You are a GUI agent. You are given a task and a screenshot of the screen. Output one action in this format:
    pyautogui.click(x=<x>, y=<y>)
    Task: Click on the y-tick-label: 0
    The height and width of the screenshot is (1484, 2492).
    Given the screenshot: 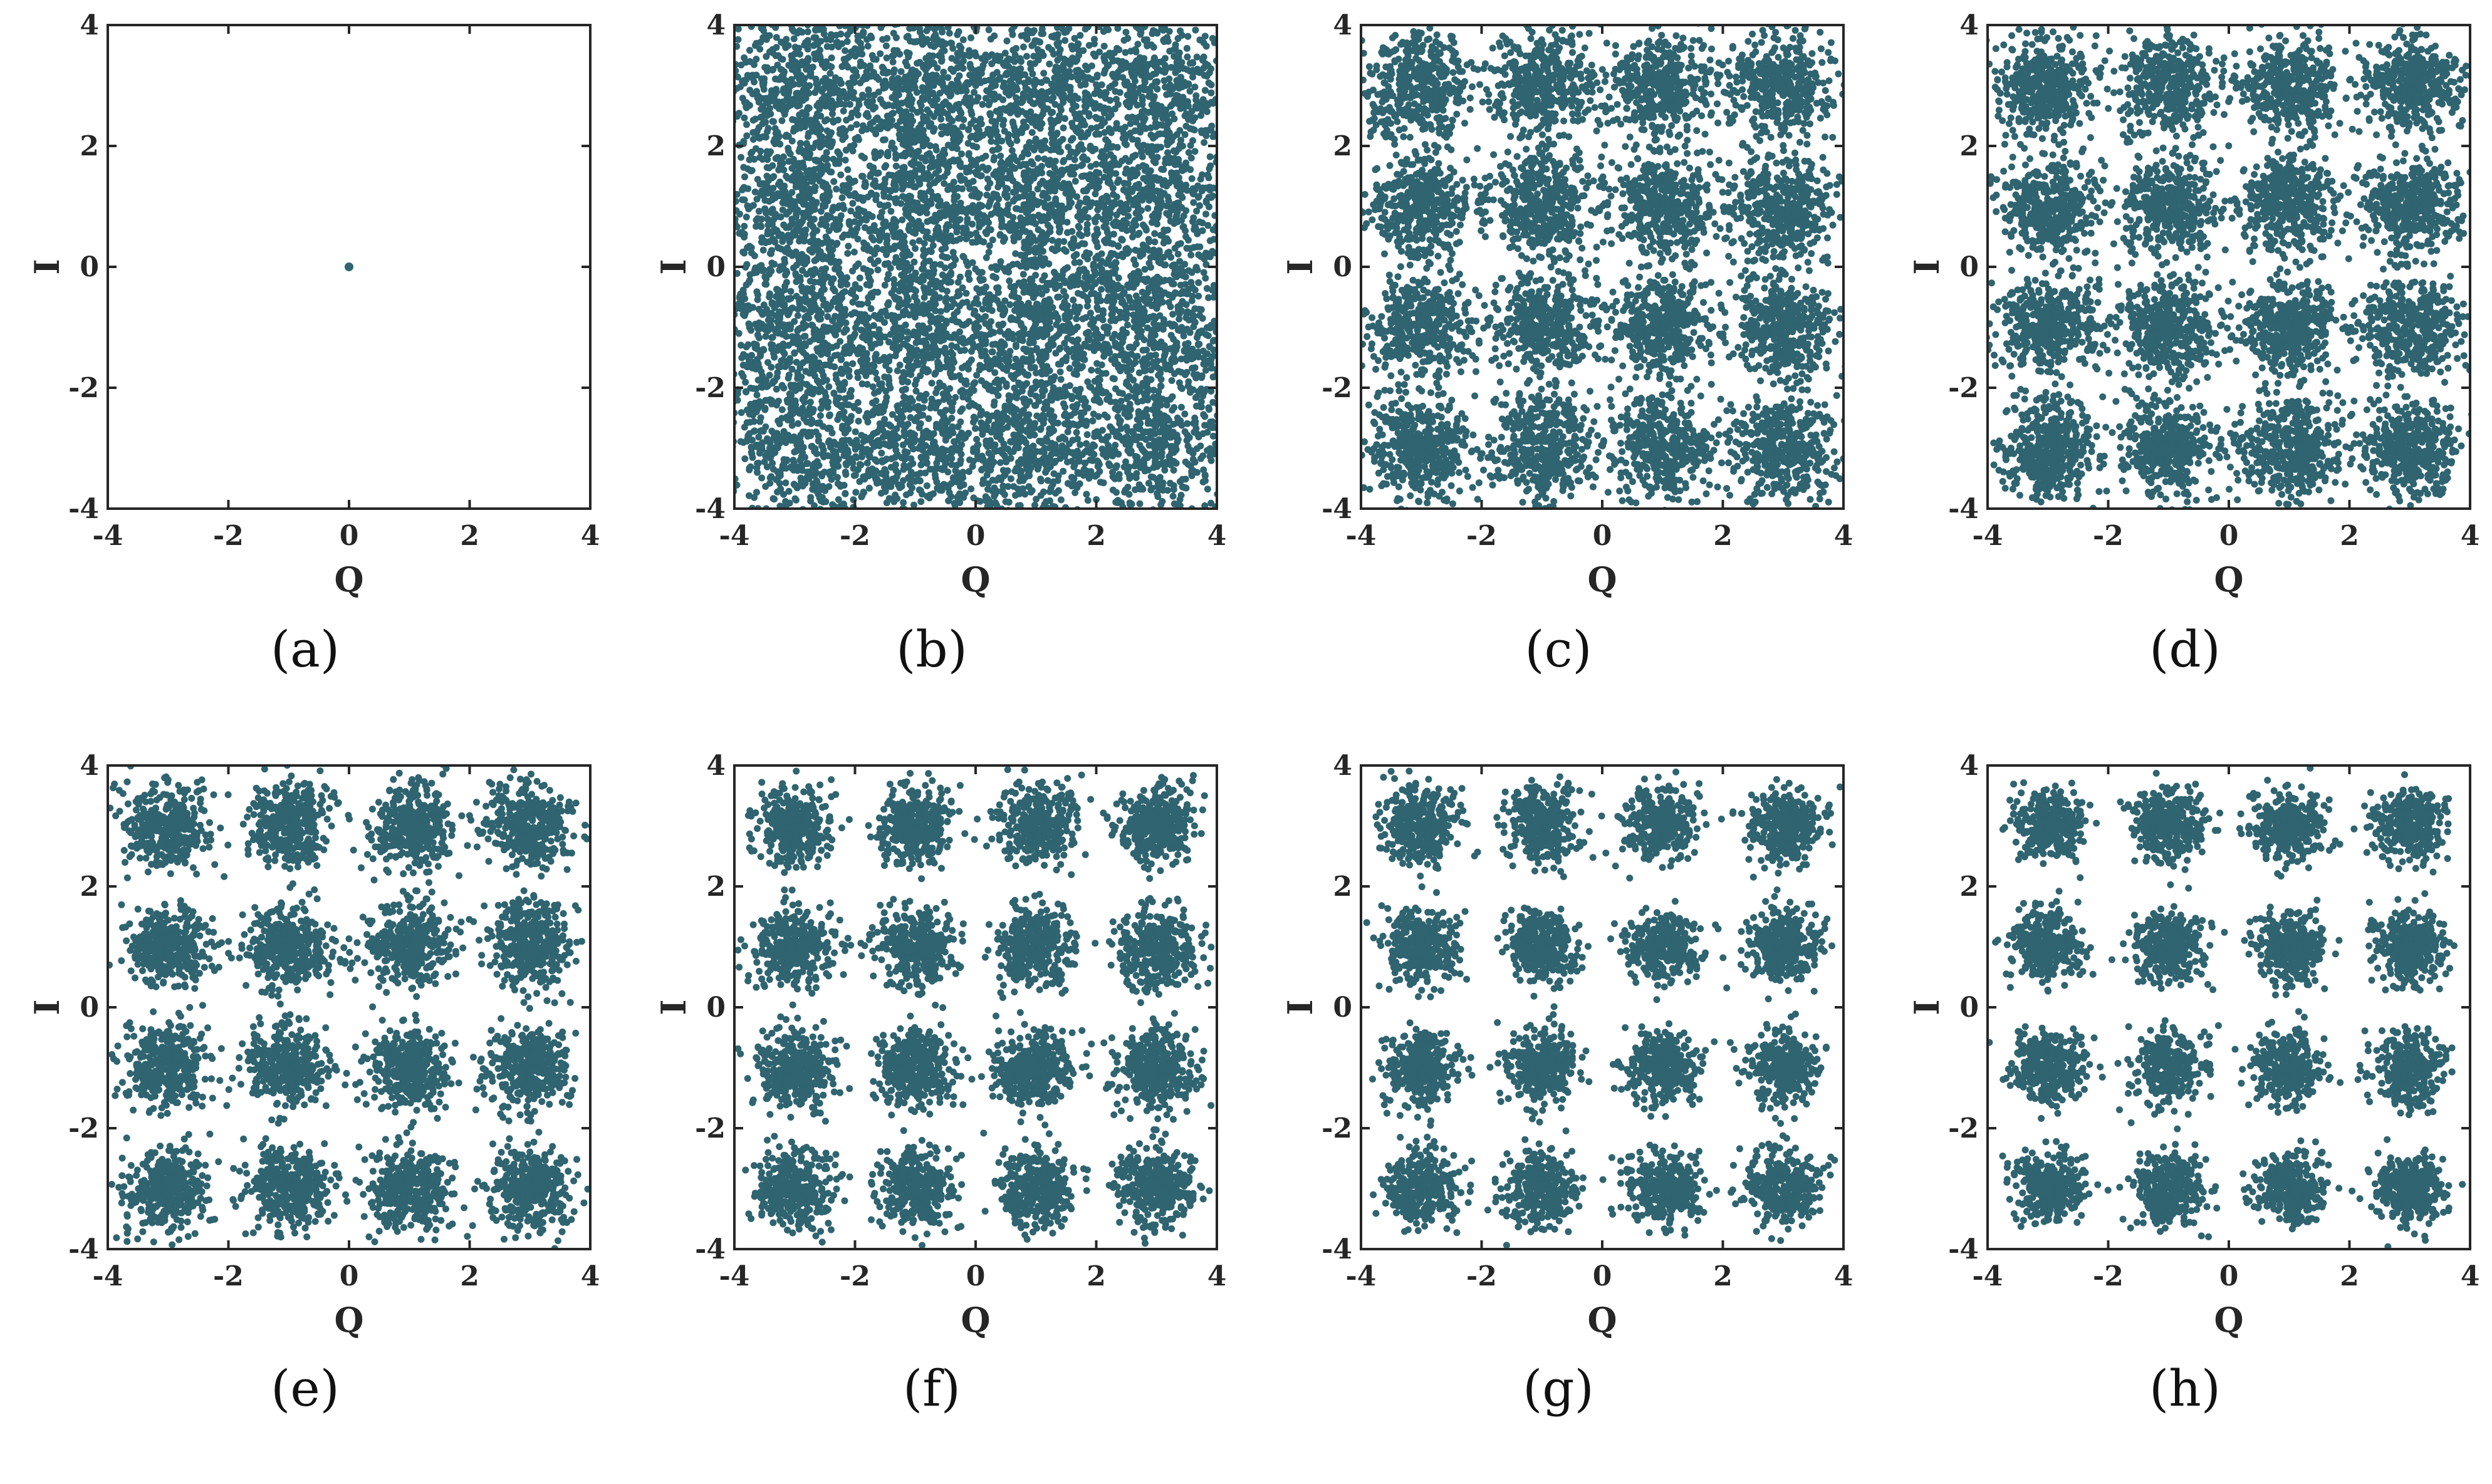 What is the action you would take?
    pyautogui.click(x=90, y=267)
    